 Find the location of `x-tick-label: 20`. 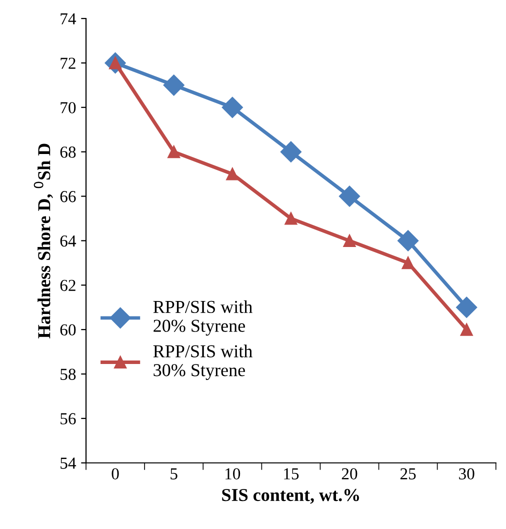

x-tick-label: 20 is located at coordinates (350, 474).